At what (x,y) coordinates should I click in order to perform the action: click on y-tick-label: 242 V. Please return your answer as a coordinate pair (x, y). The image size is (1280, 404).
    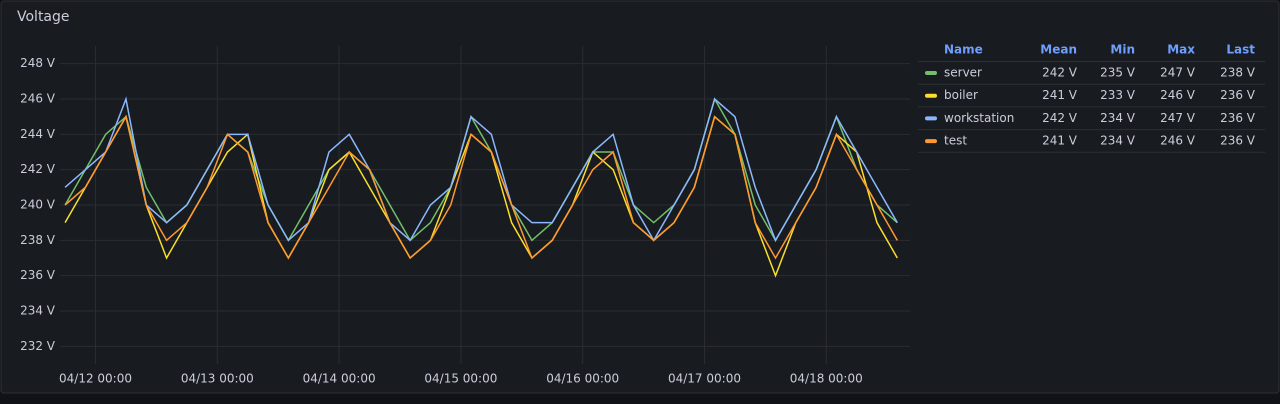
    Looking at the image, I should click on (38, 169).